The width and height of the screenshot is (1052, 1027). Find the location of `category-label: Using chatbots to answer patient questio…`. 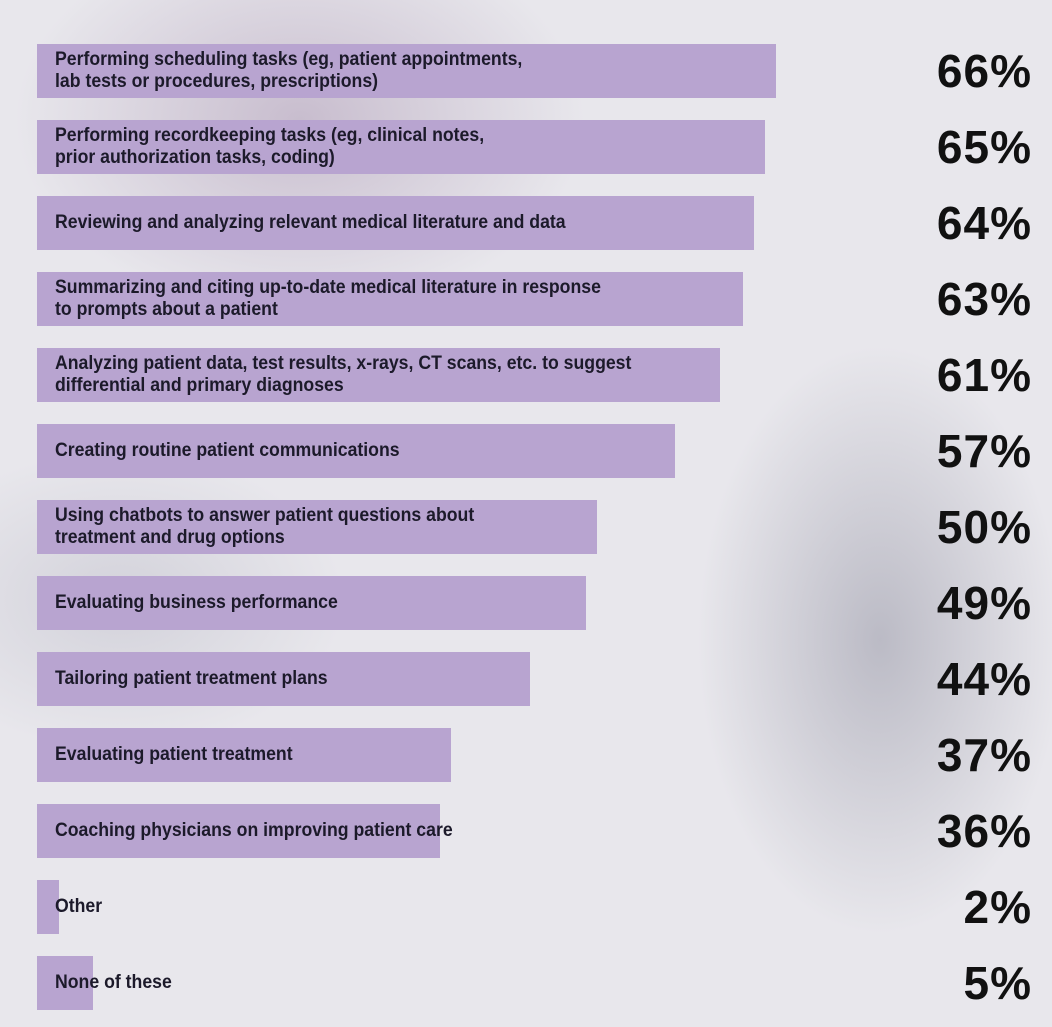

category-label: Using chatbots to answer patient questio… is located at coordinates (265, 526).